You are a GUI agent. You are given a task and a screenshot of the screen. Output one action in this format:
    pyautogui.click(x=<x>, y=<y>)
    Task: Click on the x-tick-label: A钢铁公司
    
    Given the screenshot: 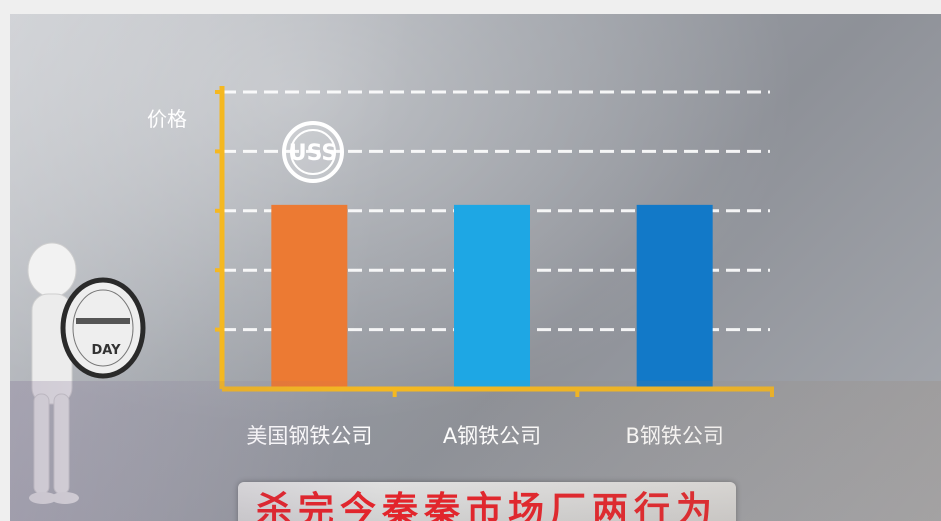 What is the action you would take?
    pyautogui.click(x=492, y=436)
    